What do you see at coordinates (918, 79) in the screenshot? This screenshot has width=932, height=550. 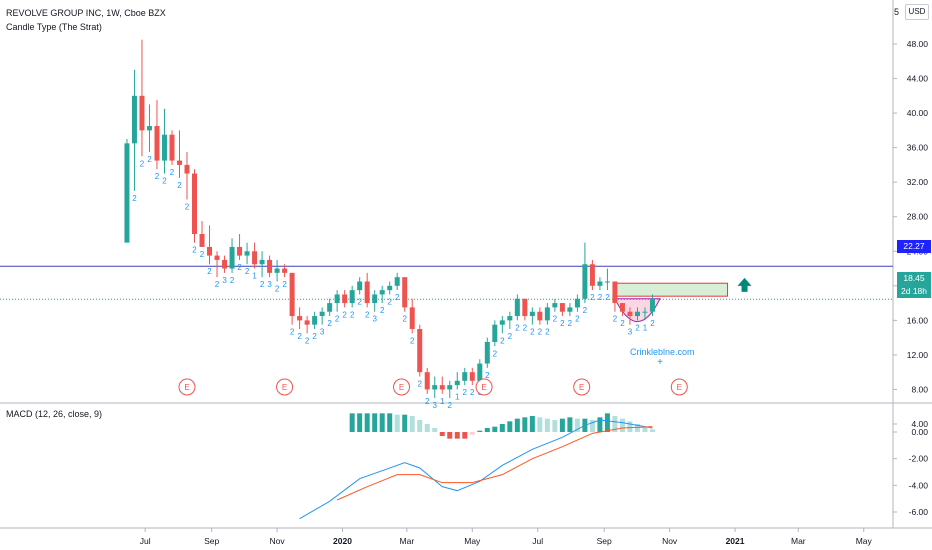 I see `price-tick-label: 44.00` at bounding box center [918, 79].